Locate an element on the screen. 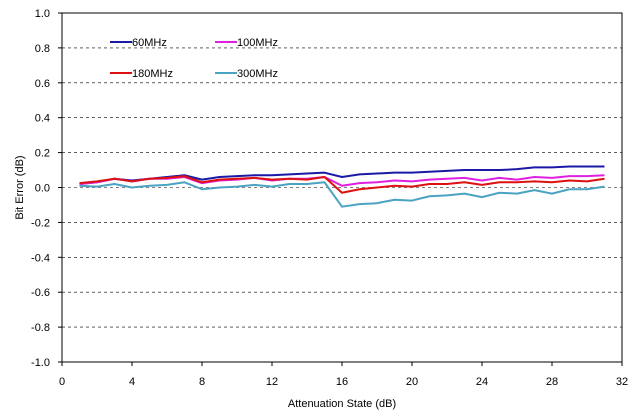 Image resolution: width=636 pixels, height=415 pixels. y-tick-label: -0.8 is located at coordinates (40, 328).